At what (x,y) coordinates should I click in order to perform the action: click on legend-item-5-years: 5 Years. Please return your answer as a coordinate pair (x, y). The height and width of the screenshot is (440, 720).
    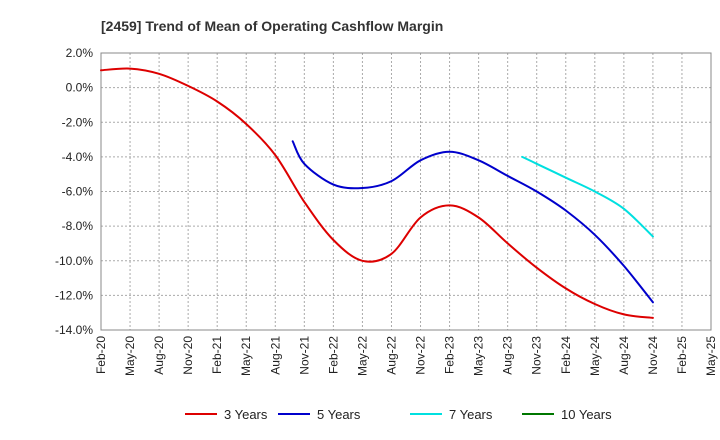
    Looking at the image, I should click on (319, 414).